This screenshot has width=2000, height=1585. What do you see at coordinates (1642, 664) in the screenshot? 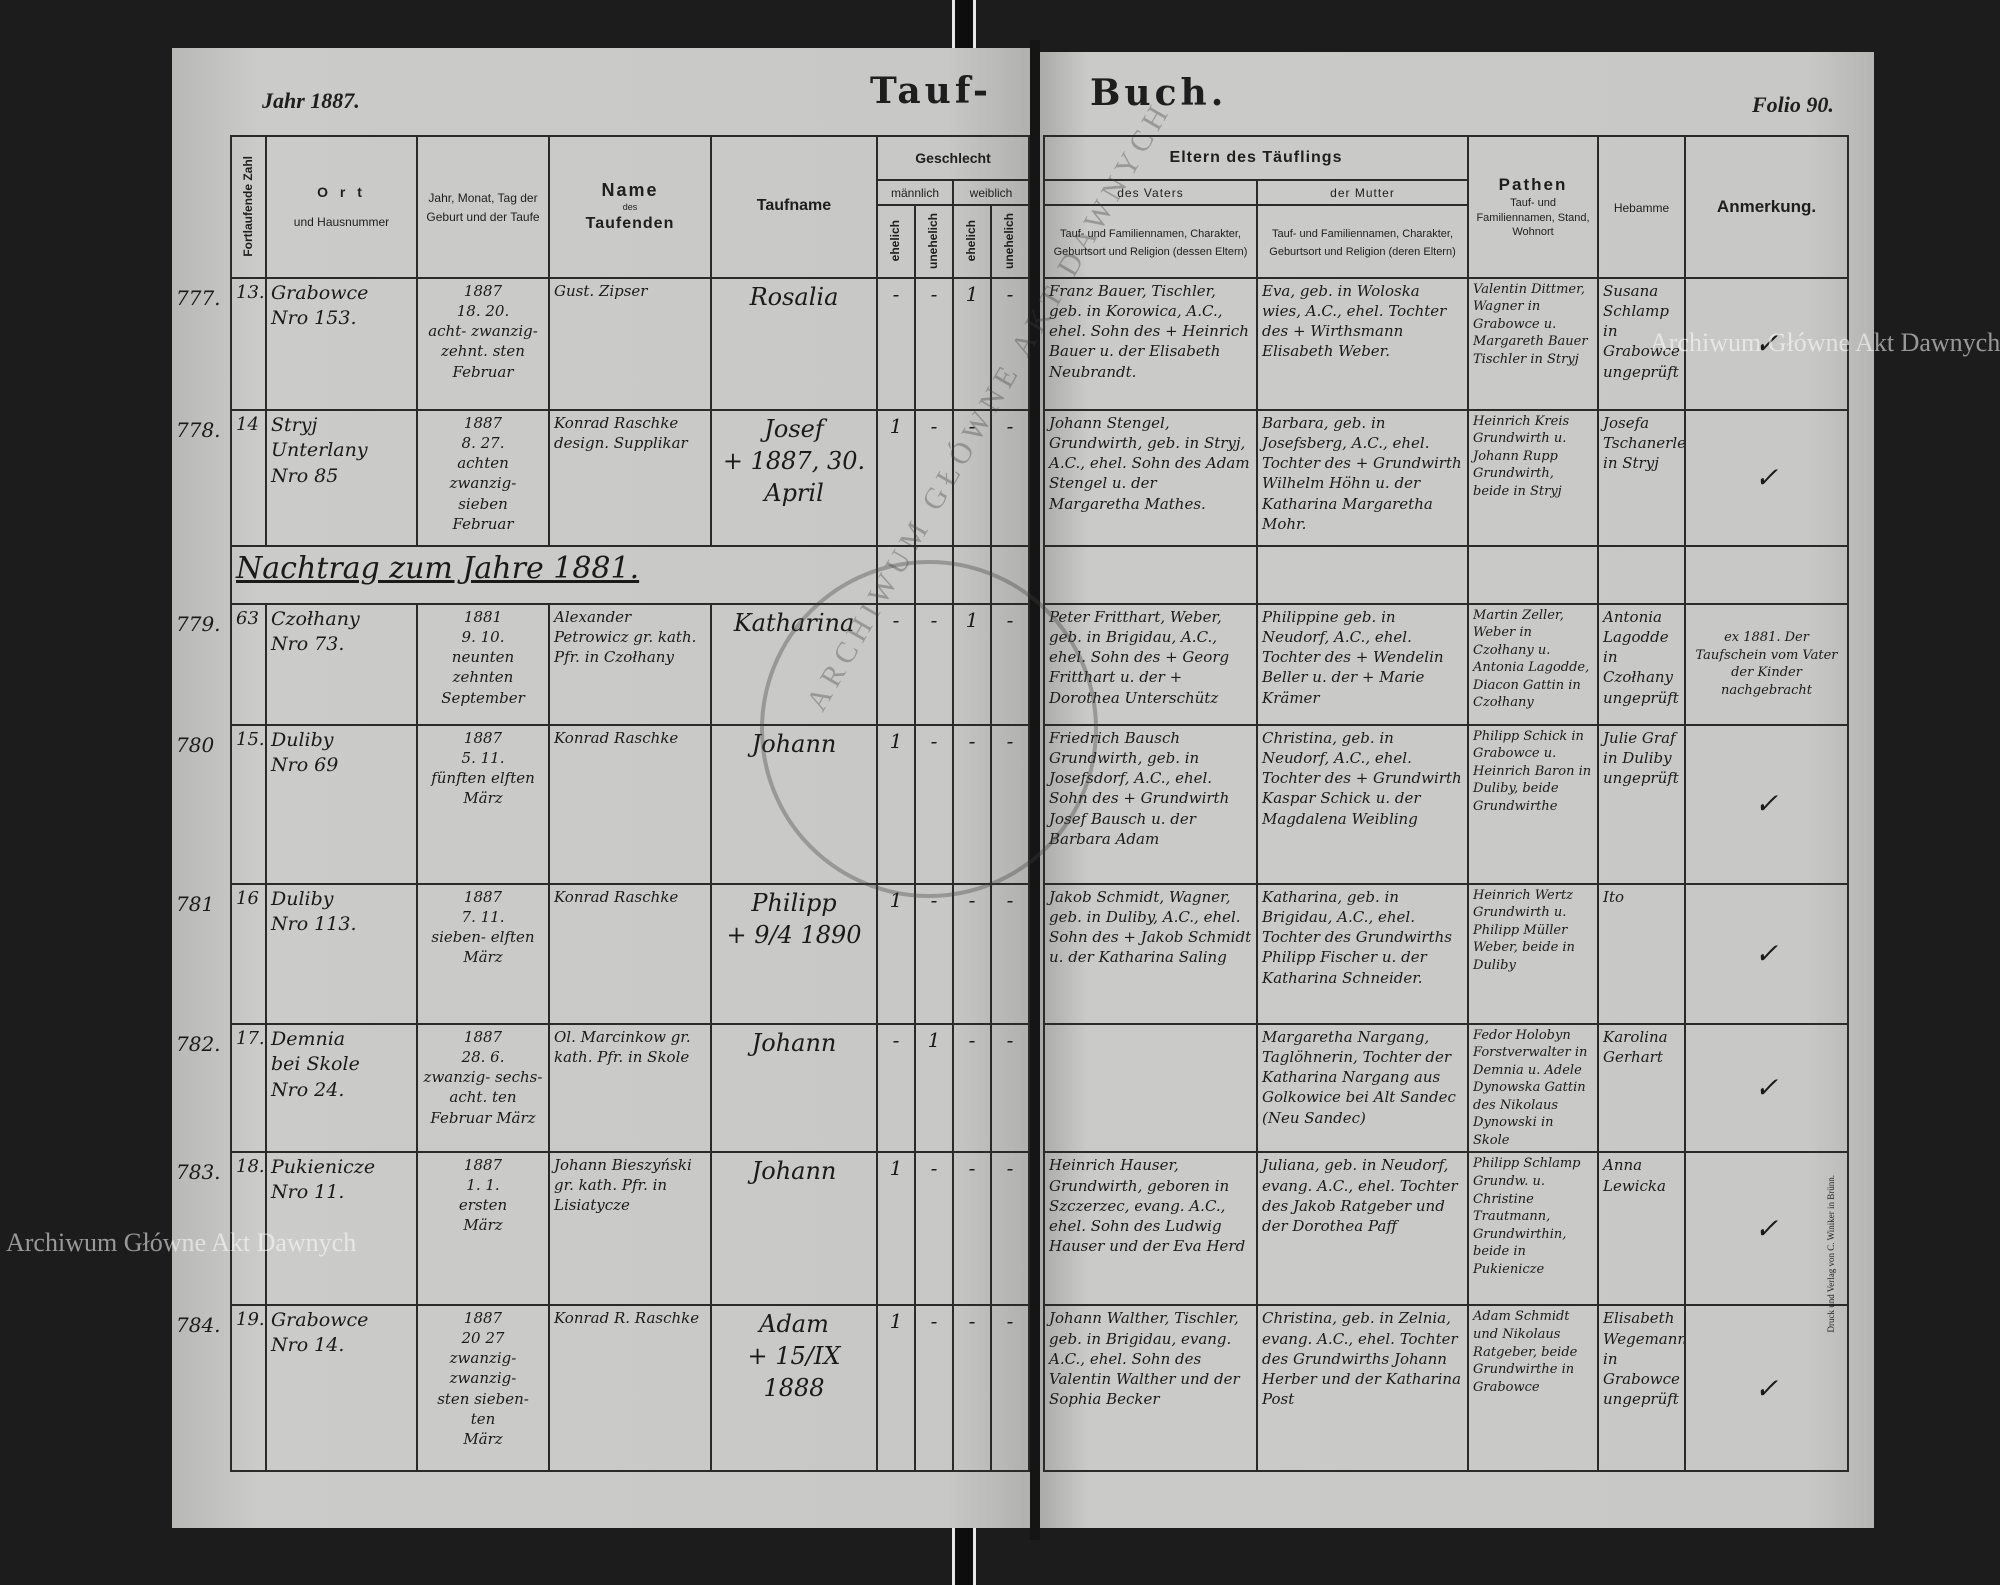
I see `midwife: Antonia Lagodde in Czołhany ungeprüft` at bounding box center [1642, 664].